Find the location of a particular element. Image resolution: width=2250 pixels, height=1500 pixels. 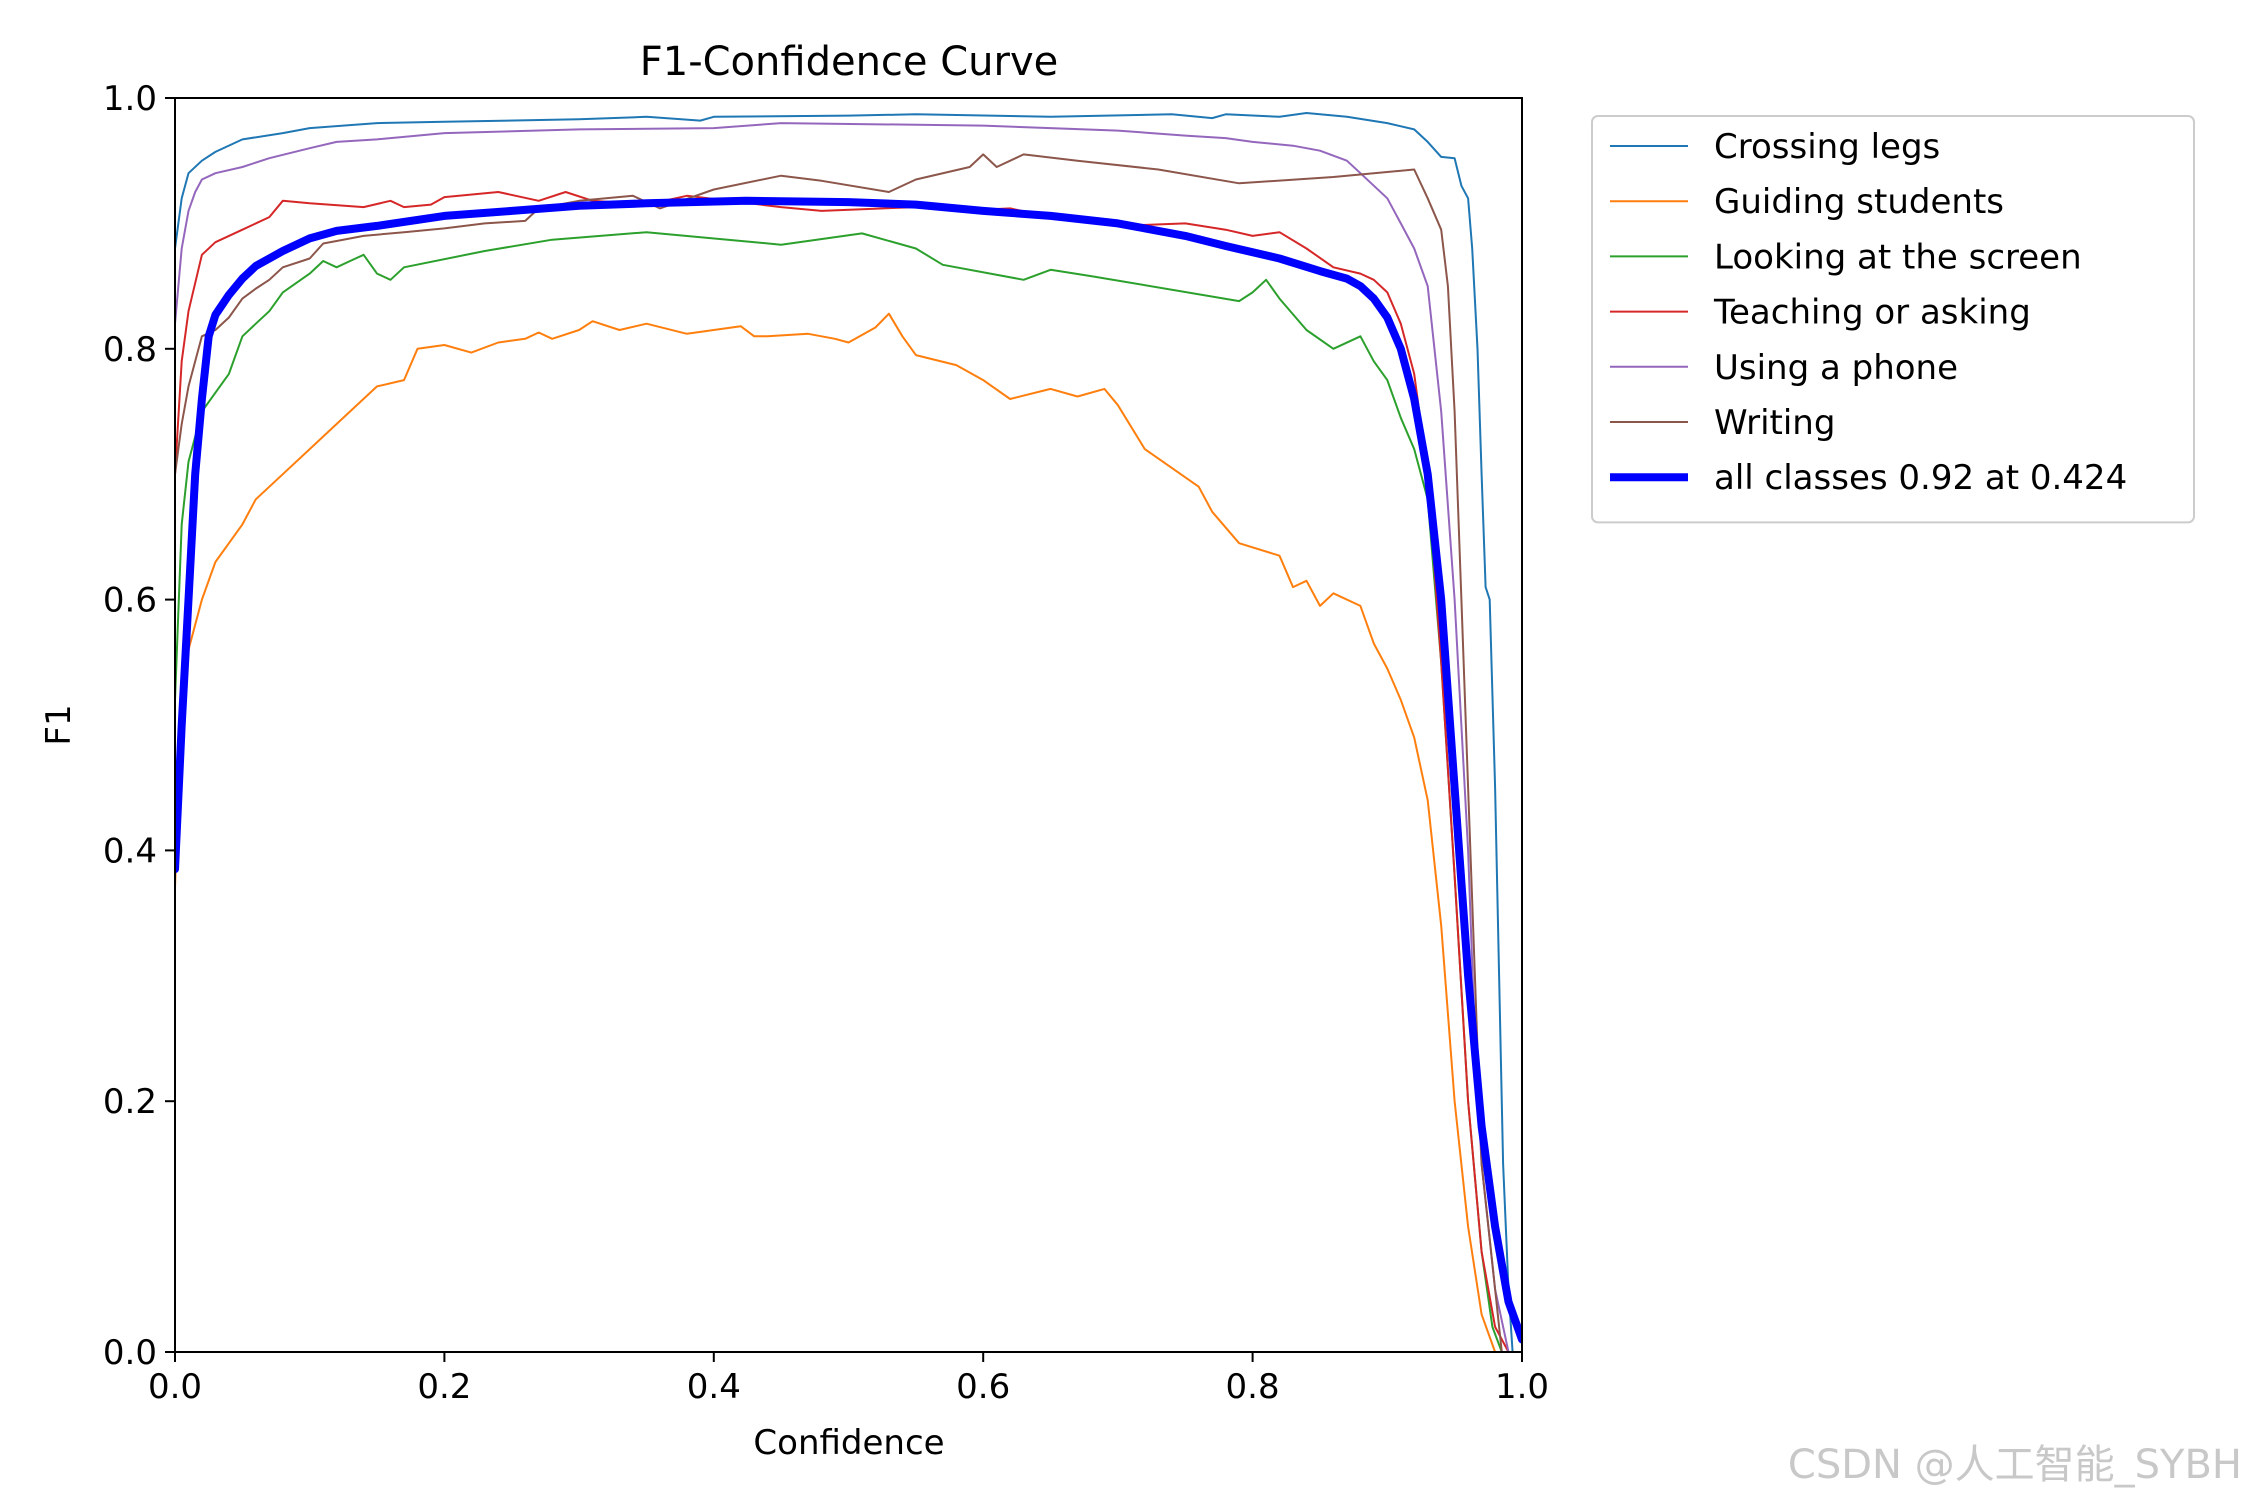

legend-label-5: Writing is located at coordinates (1774, 423).